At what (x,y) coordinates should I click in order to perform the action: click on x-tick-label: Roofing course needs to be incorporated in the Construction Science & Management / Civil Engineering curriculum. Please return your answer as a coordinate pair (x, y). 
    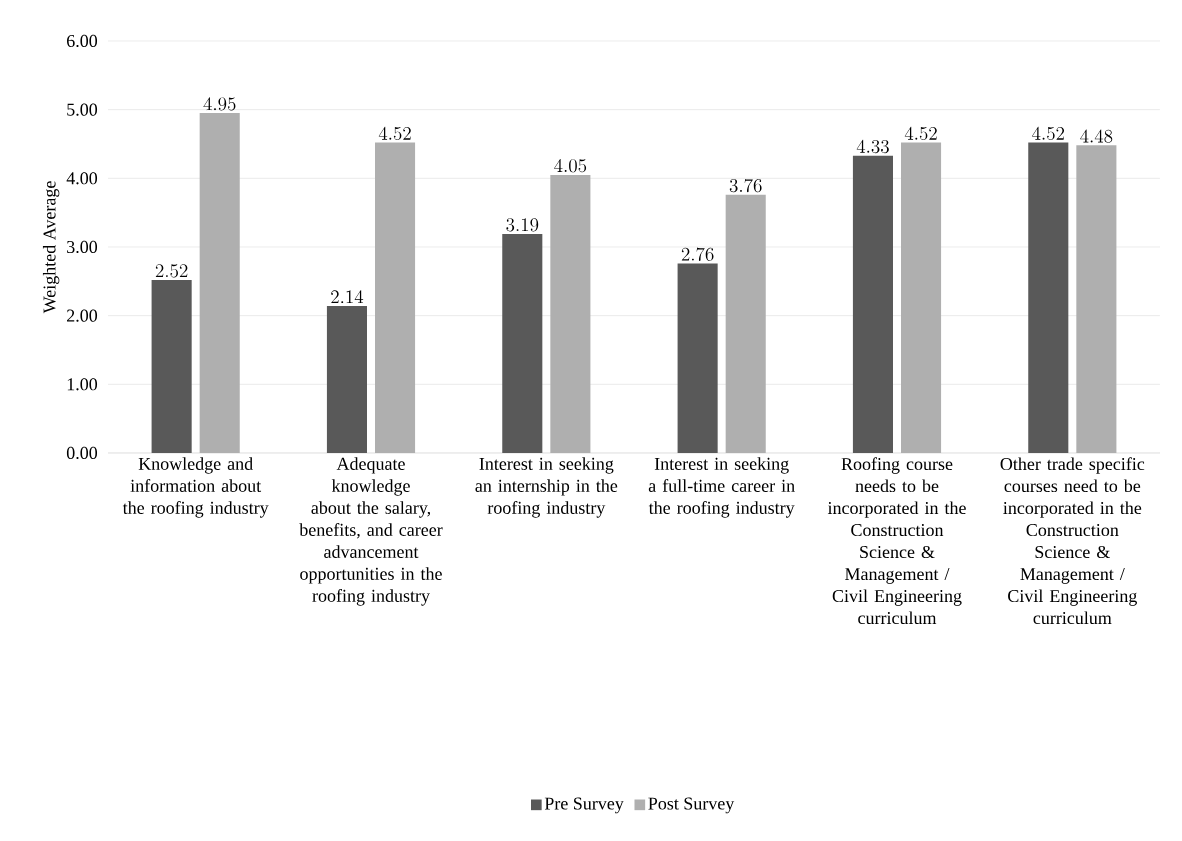
    Looking at the image, I should click on (896, 541).